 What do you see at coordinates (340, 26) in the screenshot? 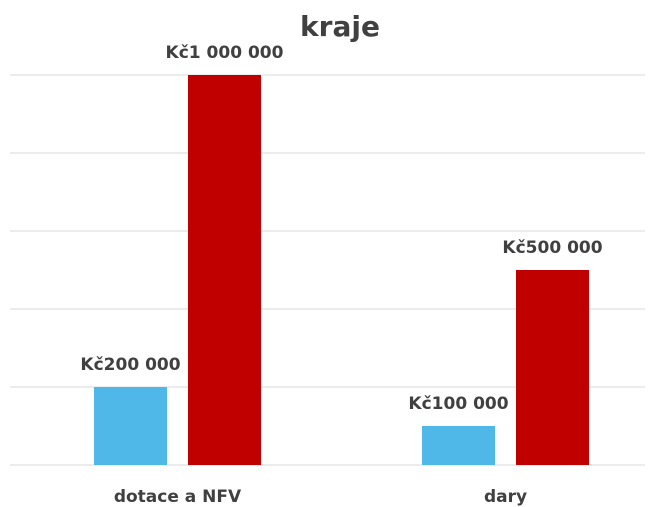
I see `chart-title: kraje` at bounding box center [340, 26].